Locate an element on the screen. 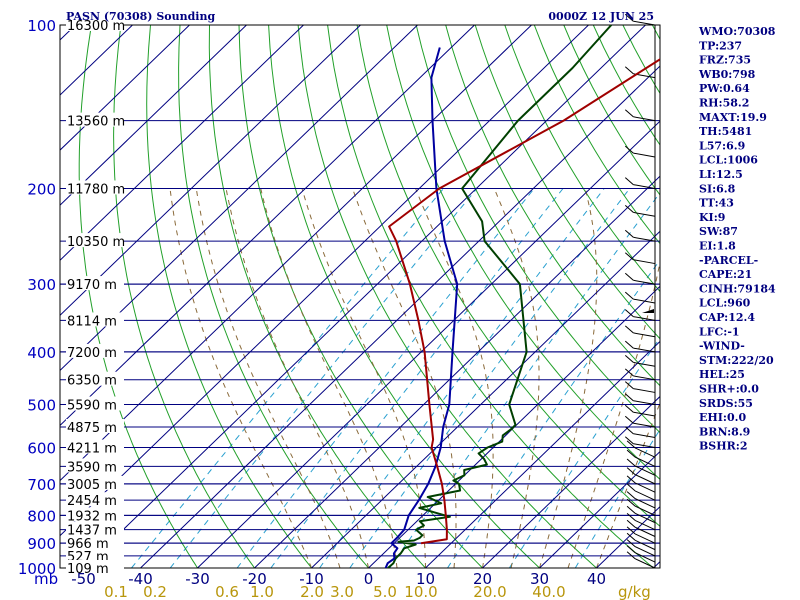 The height and width of the screenshot is (600, 800). height-label: 4875 m is located at coordinates (92, 428).